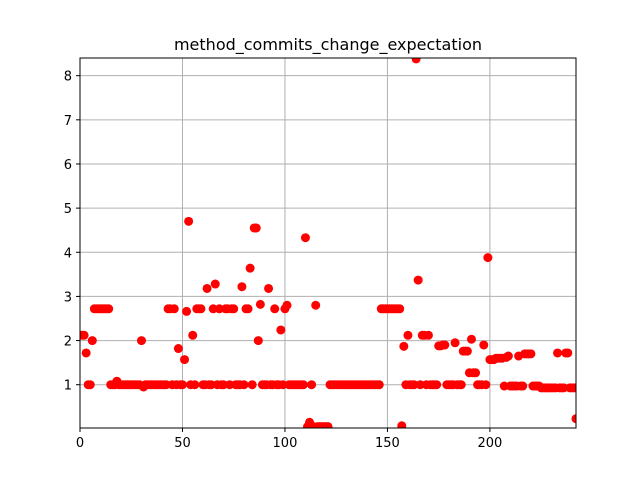  Describe the element at coordinates (68, 342) in the screenshot. I see `y-tick-label: 2` at that location.